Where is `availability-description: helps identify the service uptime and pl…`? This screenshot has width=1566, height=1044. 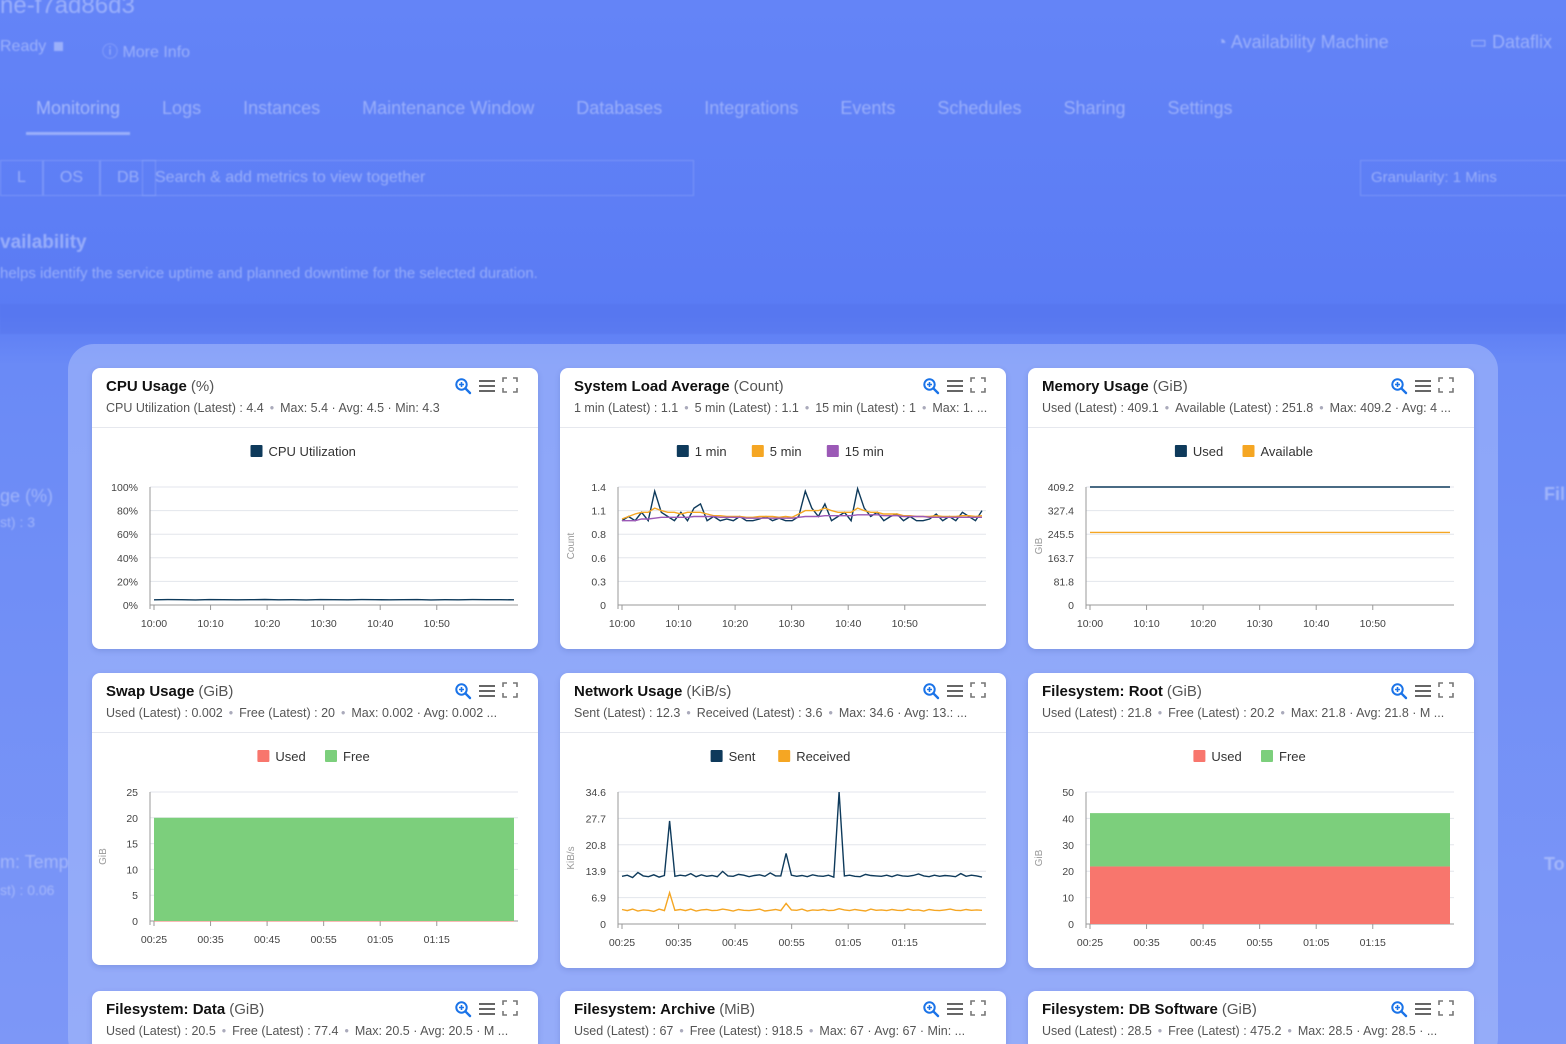
availability-description: helps identify the service uptime and pl… is located at coordinates (269, 273).